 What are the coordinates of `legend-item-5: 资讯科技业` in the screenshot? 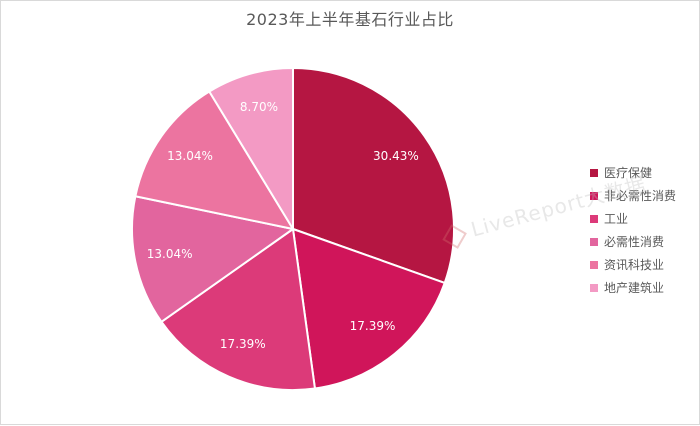 It's located at (642, 265).